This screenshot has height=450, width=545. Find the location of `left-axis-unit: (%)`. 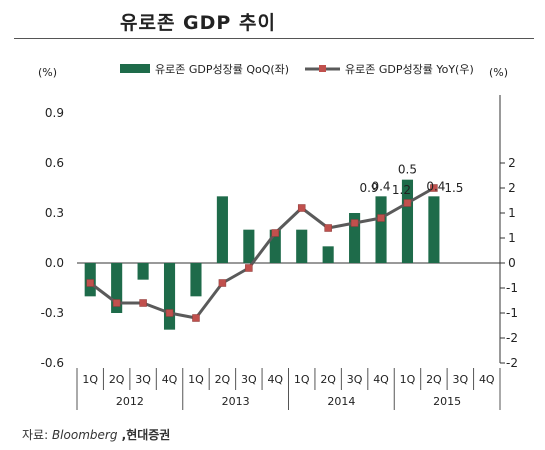

left-axis-unit: (%) is located at coordinates (47, 72).